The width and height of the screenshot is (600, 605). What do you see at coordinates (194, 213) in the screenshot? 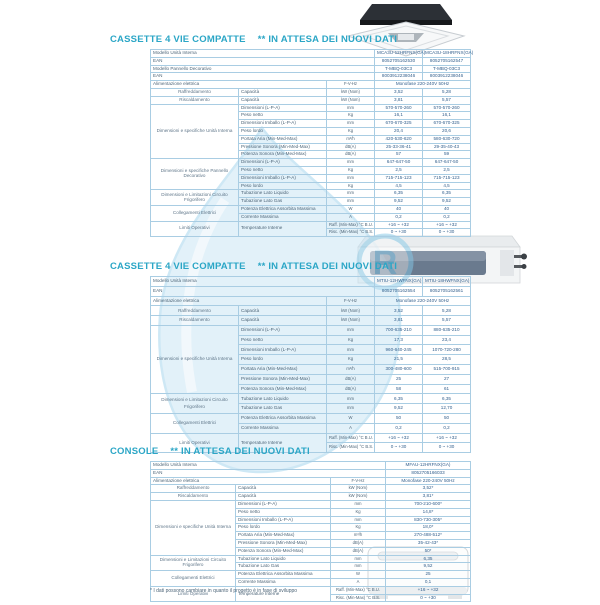
I see `group-label-cell: Collegamenti Elettrici` at bounding box center [194, 213].